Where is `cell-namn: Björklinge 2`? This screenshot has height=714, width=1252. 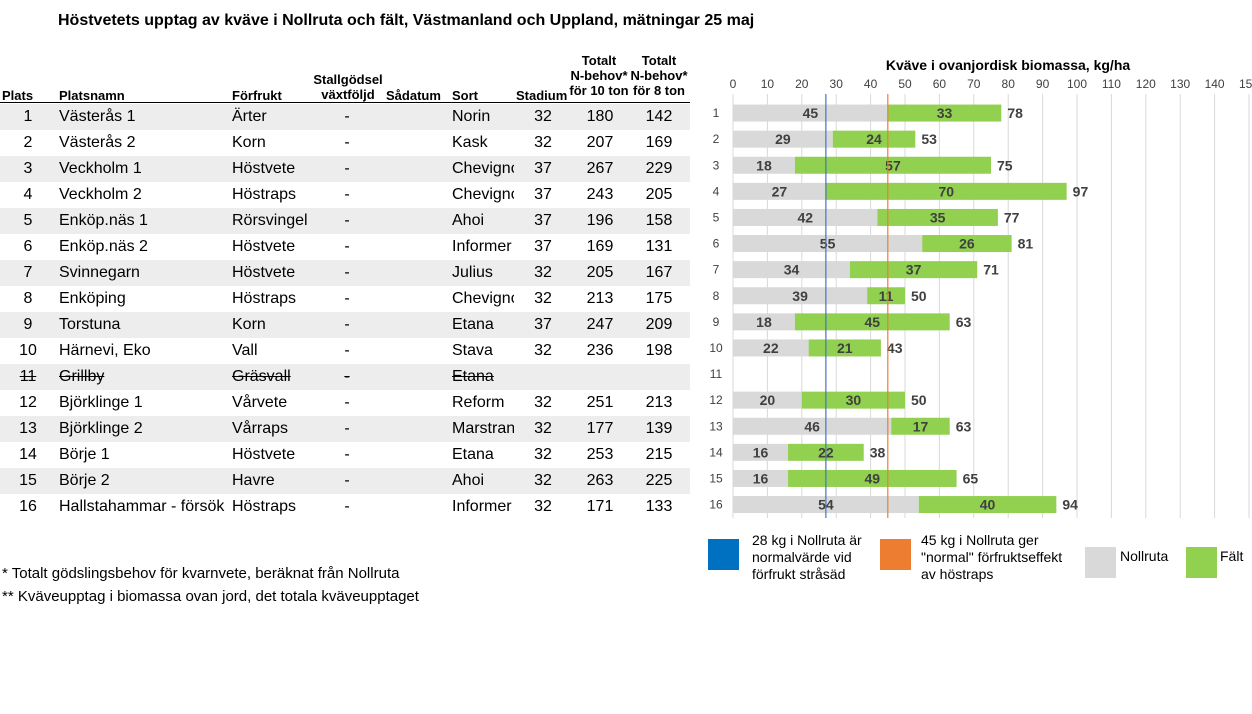
cell-namn: Björklinge 2 is located at coordinates (101, 428).